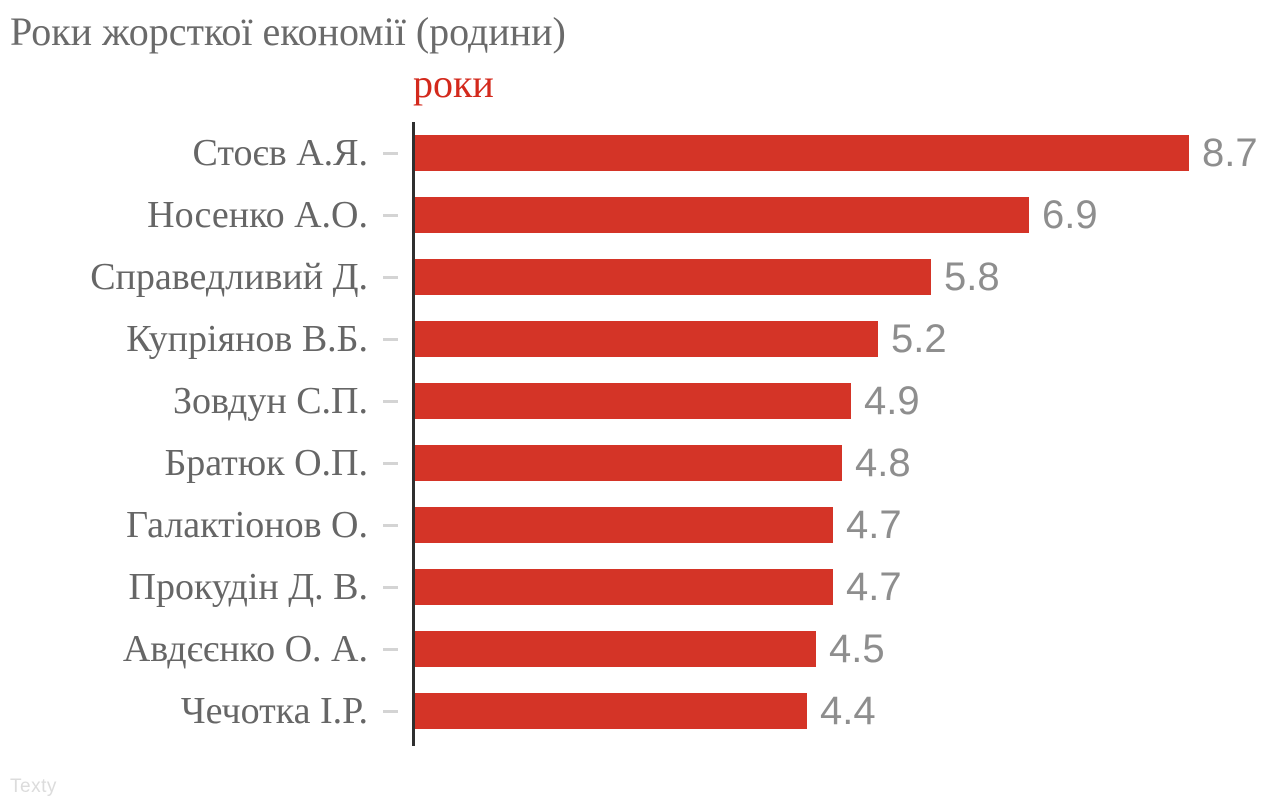  I want to click on category-label: Чечотка І.Р., so click(274, 711).